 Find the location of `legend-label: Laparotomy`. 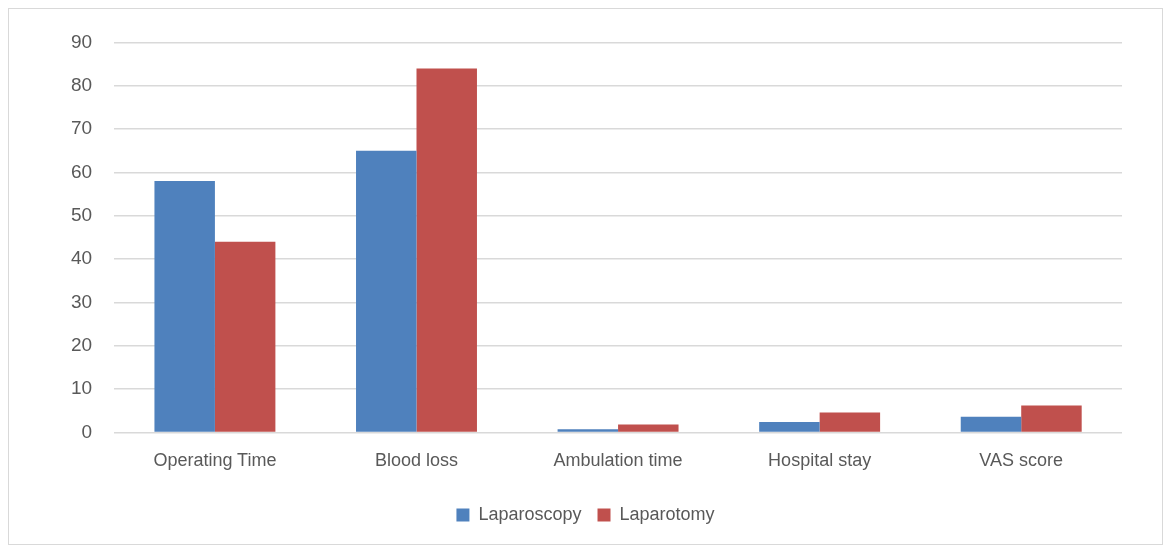

legend-label: Laparotomy is located at coordinates (667, 513).